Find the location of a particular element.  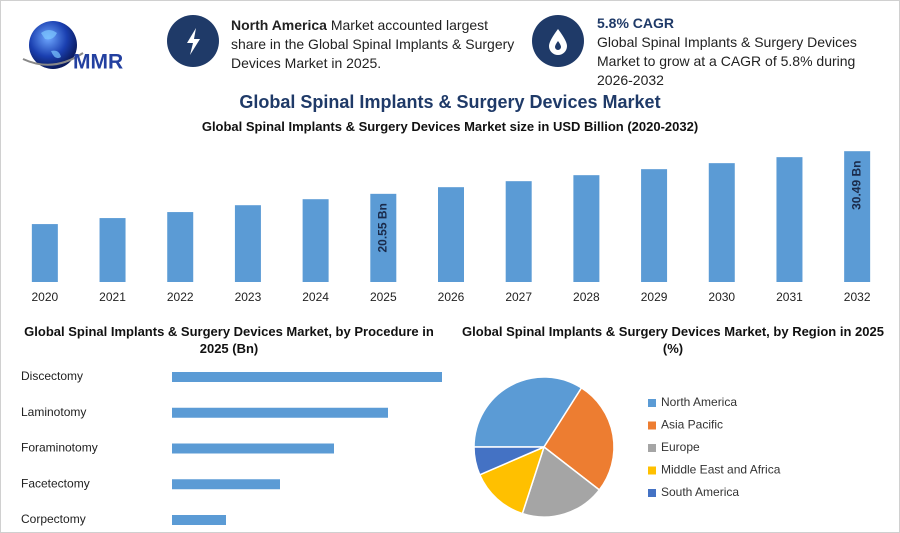

value-label: 20.55 Bn is located at coordinates (382, 227).